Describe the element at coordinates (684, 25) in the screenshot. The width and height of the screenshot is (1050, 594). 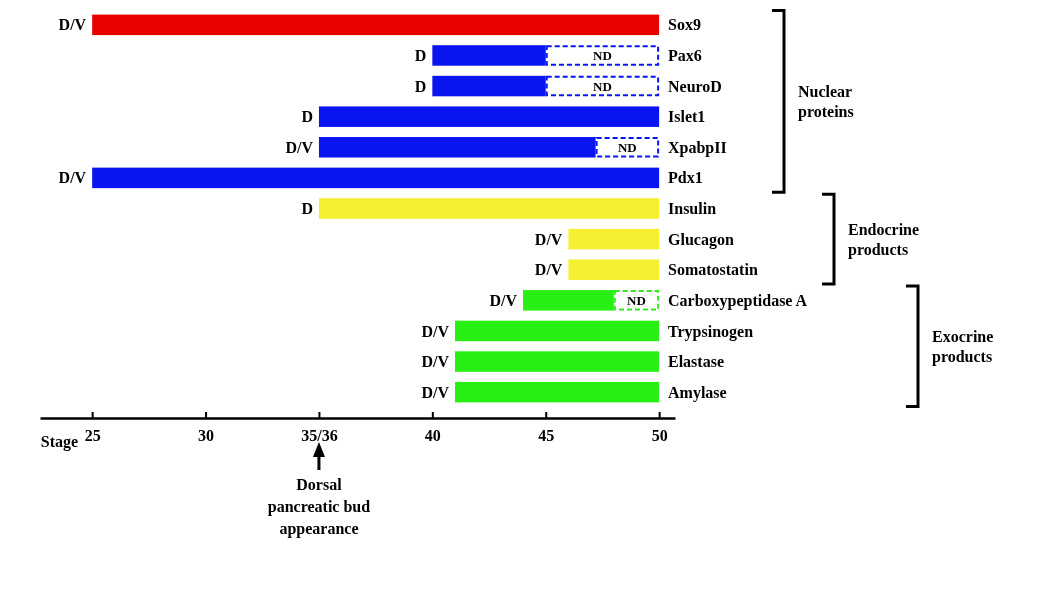
I see `y-tick-label: Sox9` at that location.